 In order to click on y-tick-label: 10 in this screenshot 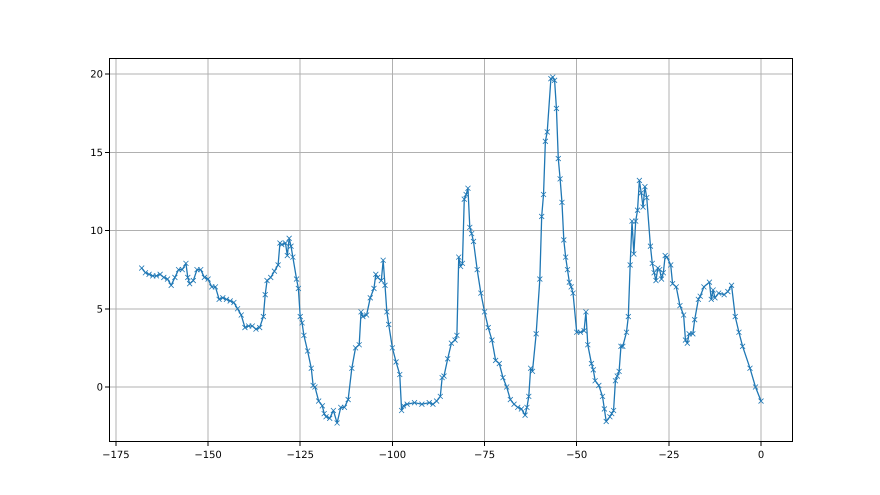, I will do `click(96, 232)`.